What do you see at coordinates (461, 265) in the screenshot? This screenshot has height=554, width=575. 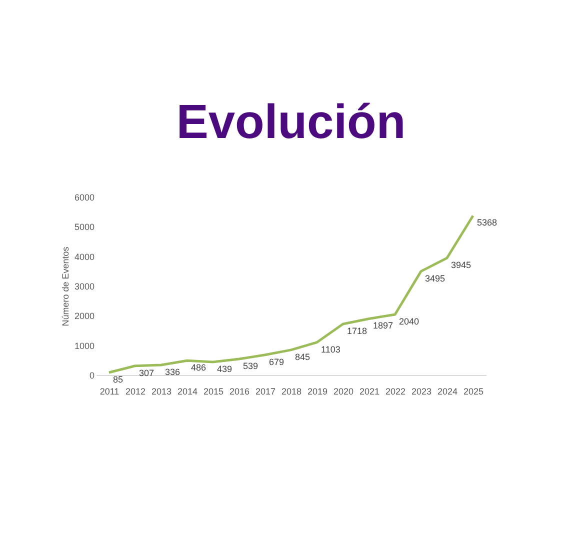 I see `data-label: 3945` at bounding box center [461, 265].